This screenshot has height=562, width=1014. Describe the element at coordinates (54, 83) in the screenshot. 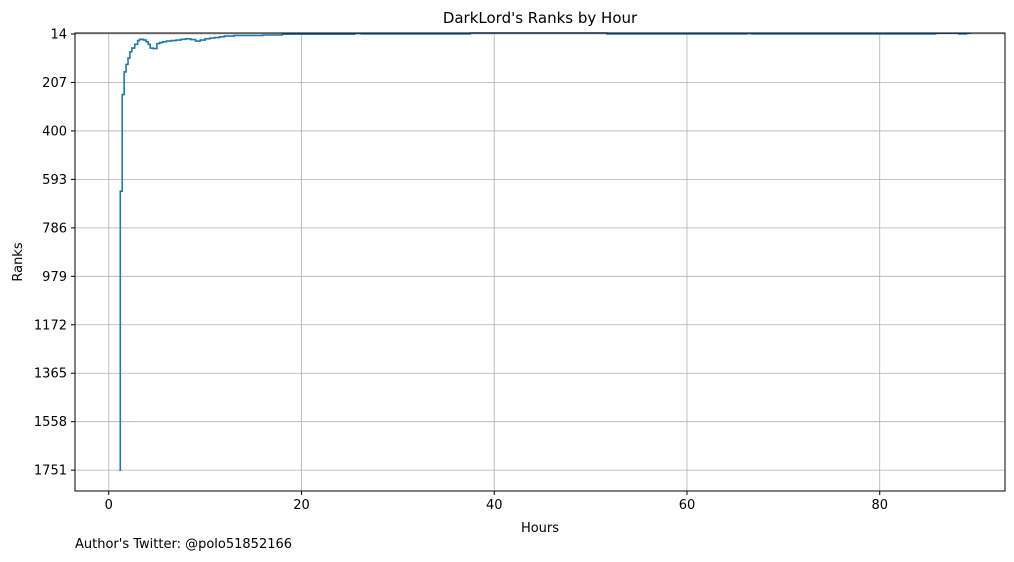

I see `y-tick-label: 207` at that location.